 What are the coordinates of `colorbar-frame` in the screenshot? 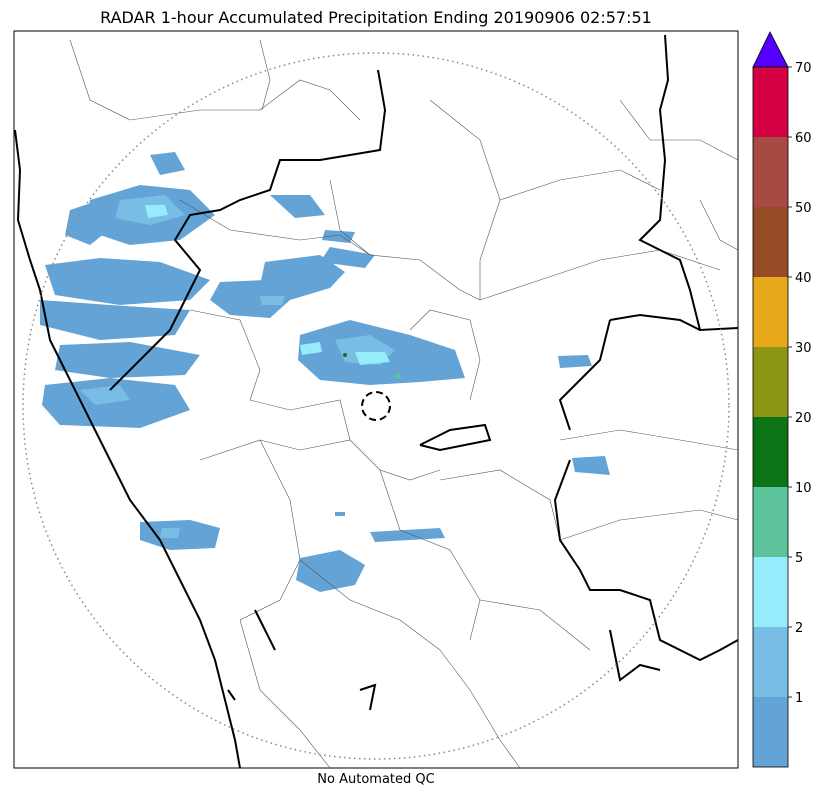 It's located at (770, 417).